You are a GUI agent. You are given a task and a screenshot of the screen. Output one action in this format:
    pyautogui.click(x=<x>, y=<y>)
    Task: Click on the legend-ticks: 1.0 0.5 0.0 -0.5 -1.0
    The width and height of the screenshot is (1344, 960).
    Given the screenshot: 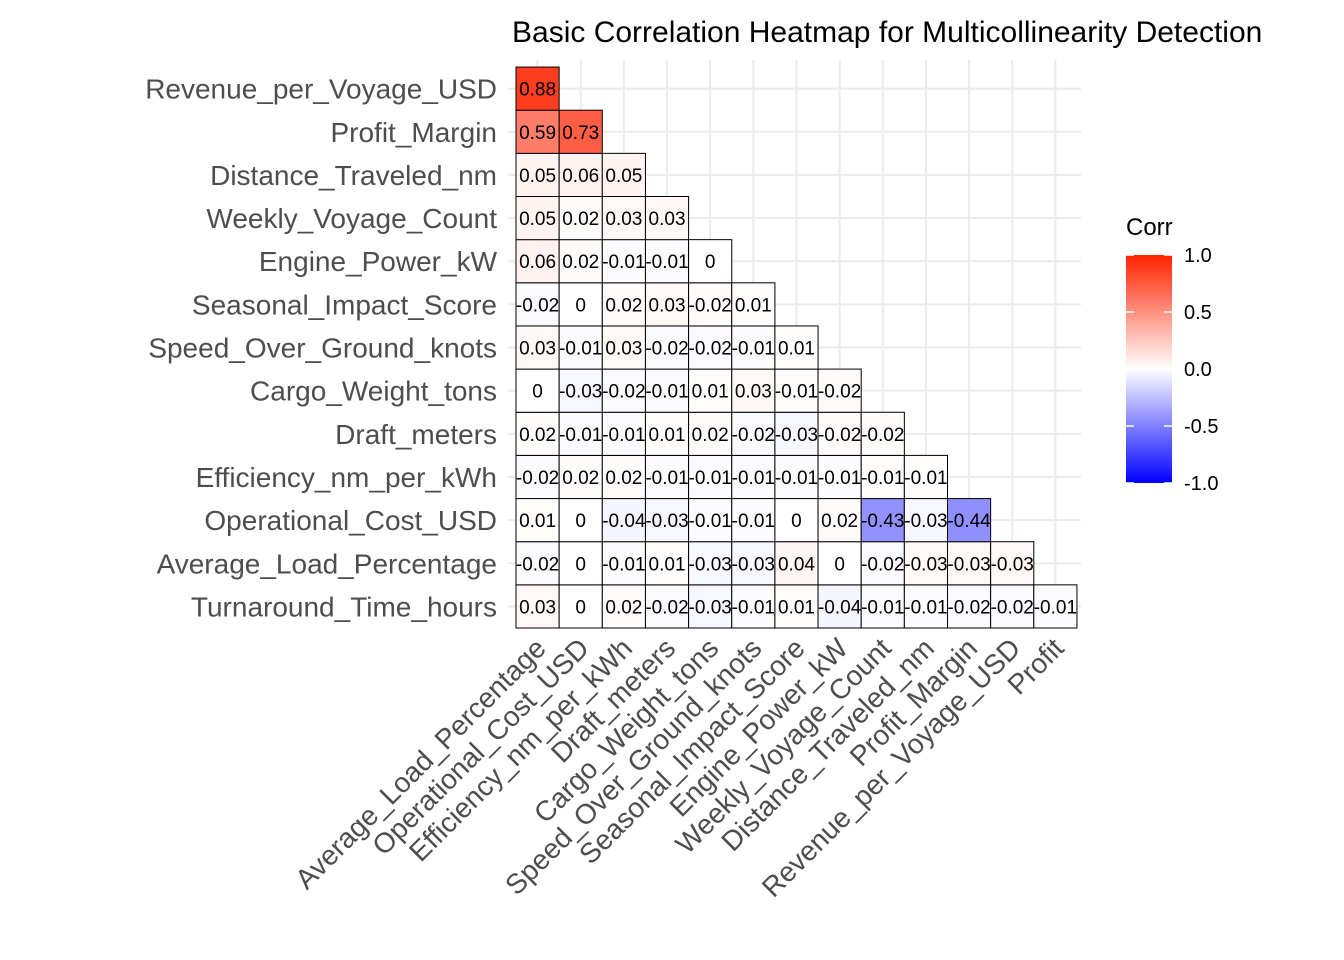 What is the action you would take?
    pyautogui.click(x=1172, y=370)
    